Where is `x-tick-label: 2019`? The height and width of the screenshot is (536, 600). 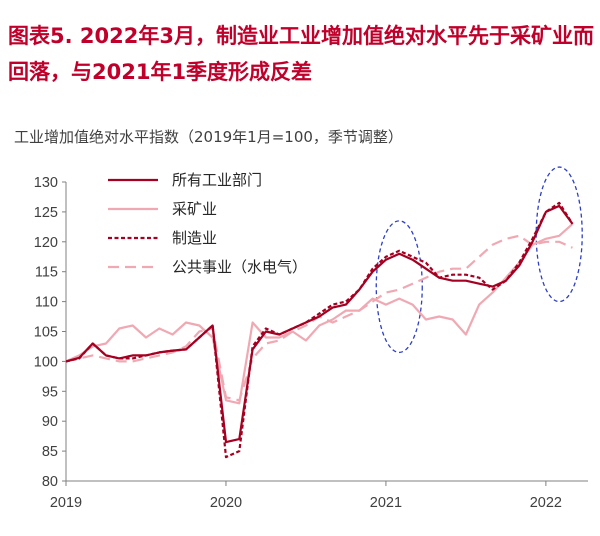 x-tick-label: 2019 is located at coordinates (66, 503).